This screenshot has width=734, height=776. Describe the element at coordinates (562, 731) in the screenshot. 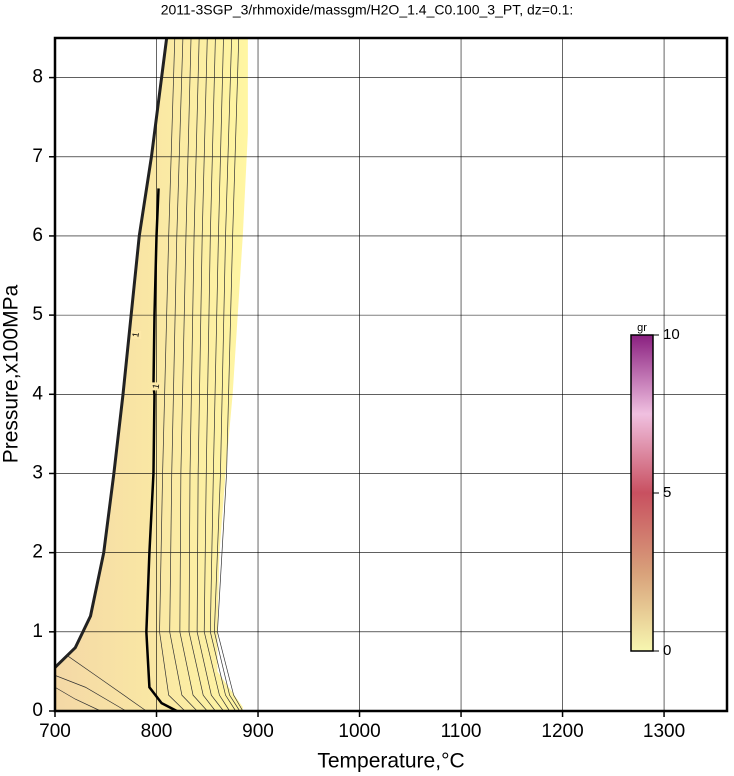

I see `x-tick-label: 1200` at that location.